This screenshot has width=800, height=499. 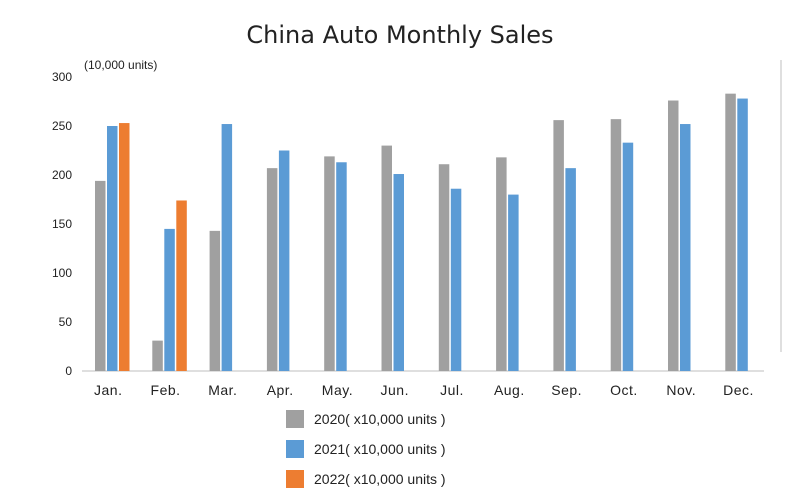 I want to click on x-tick-label: Jun., so click(x=395, y=390).